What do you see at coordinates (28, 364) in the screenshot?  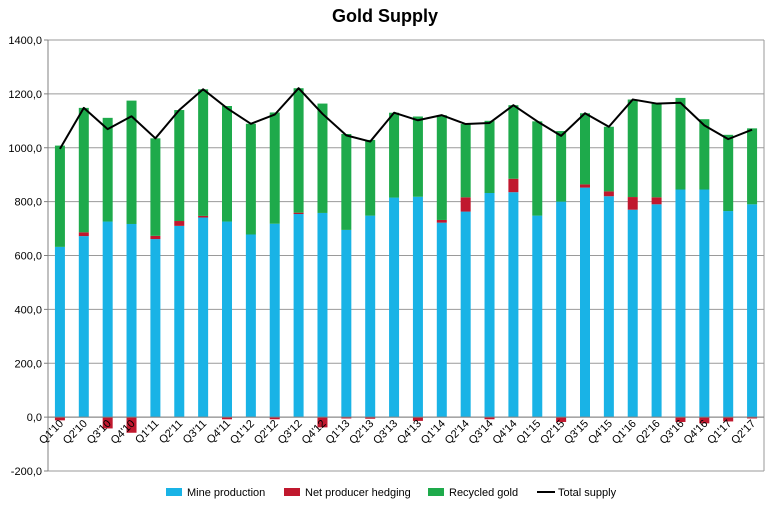 I see `y-tick-label: 200,0` at bounding box center [28, 364].